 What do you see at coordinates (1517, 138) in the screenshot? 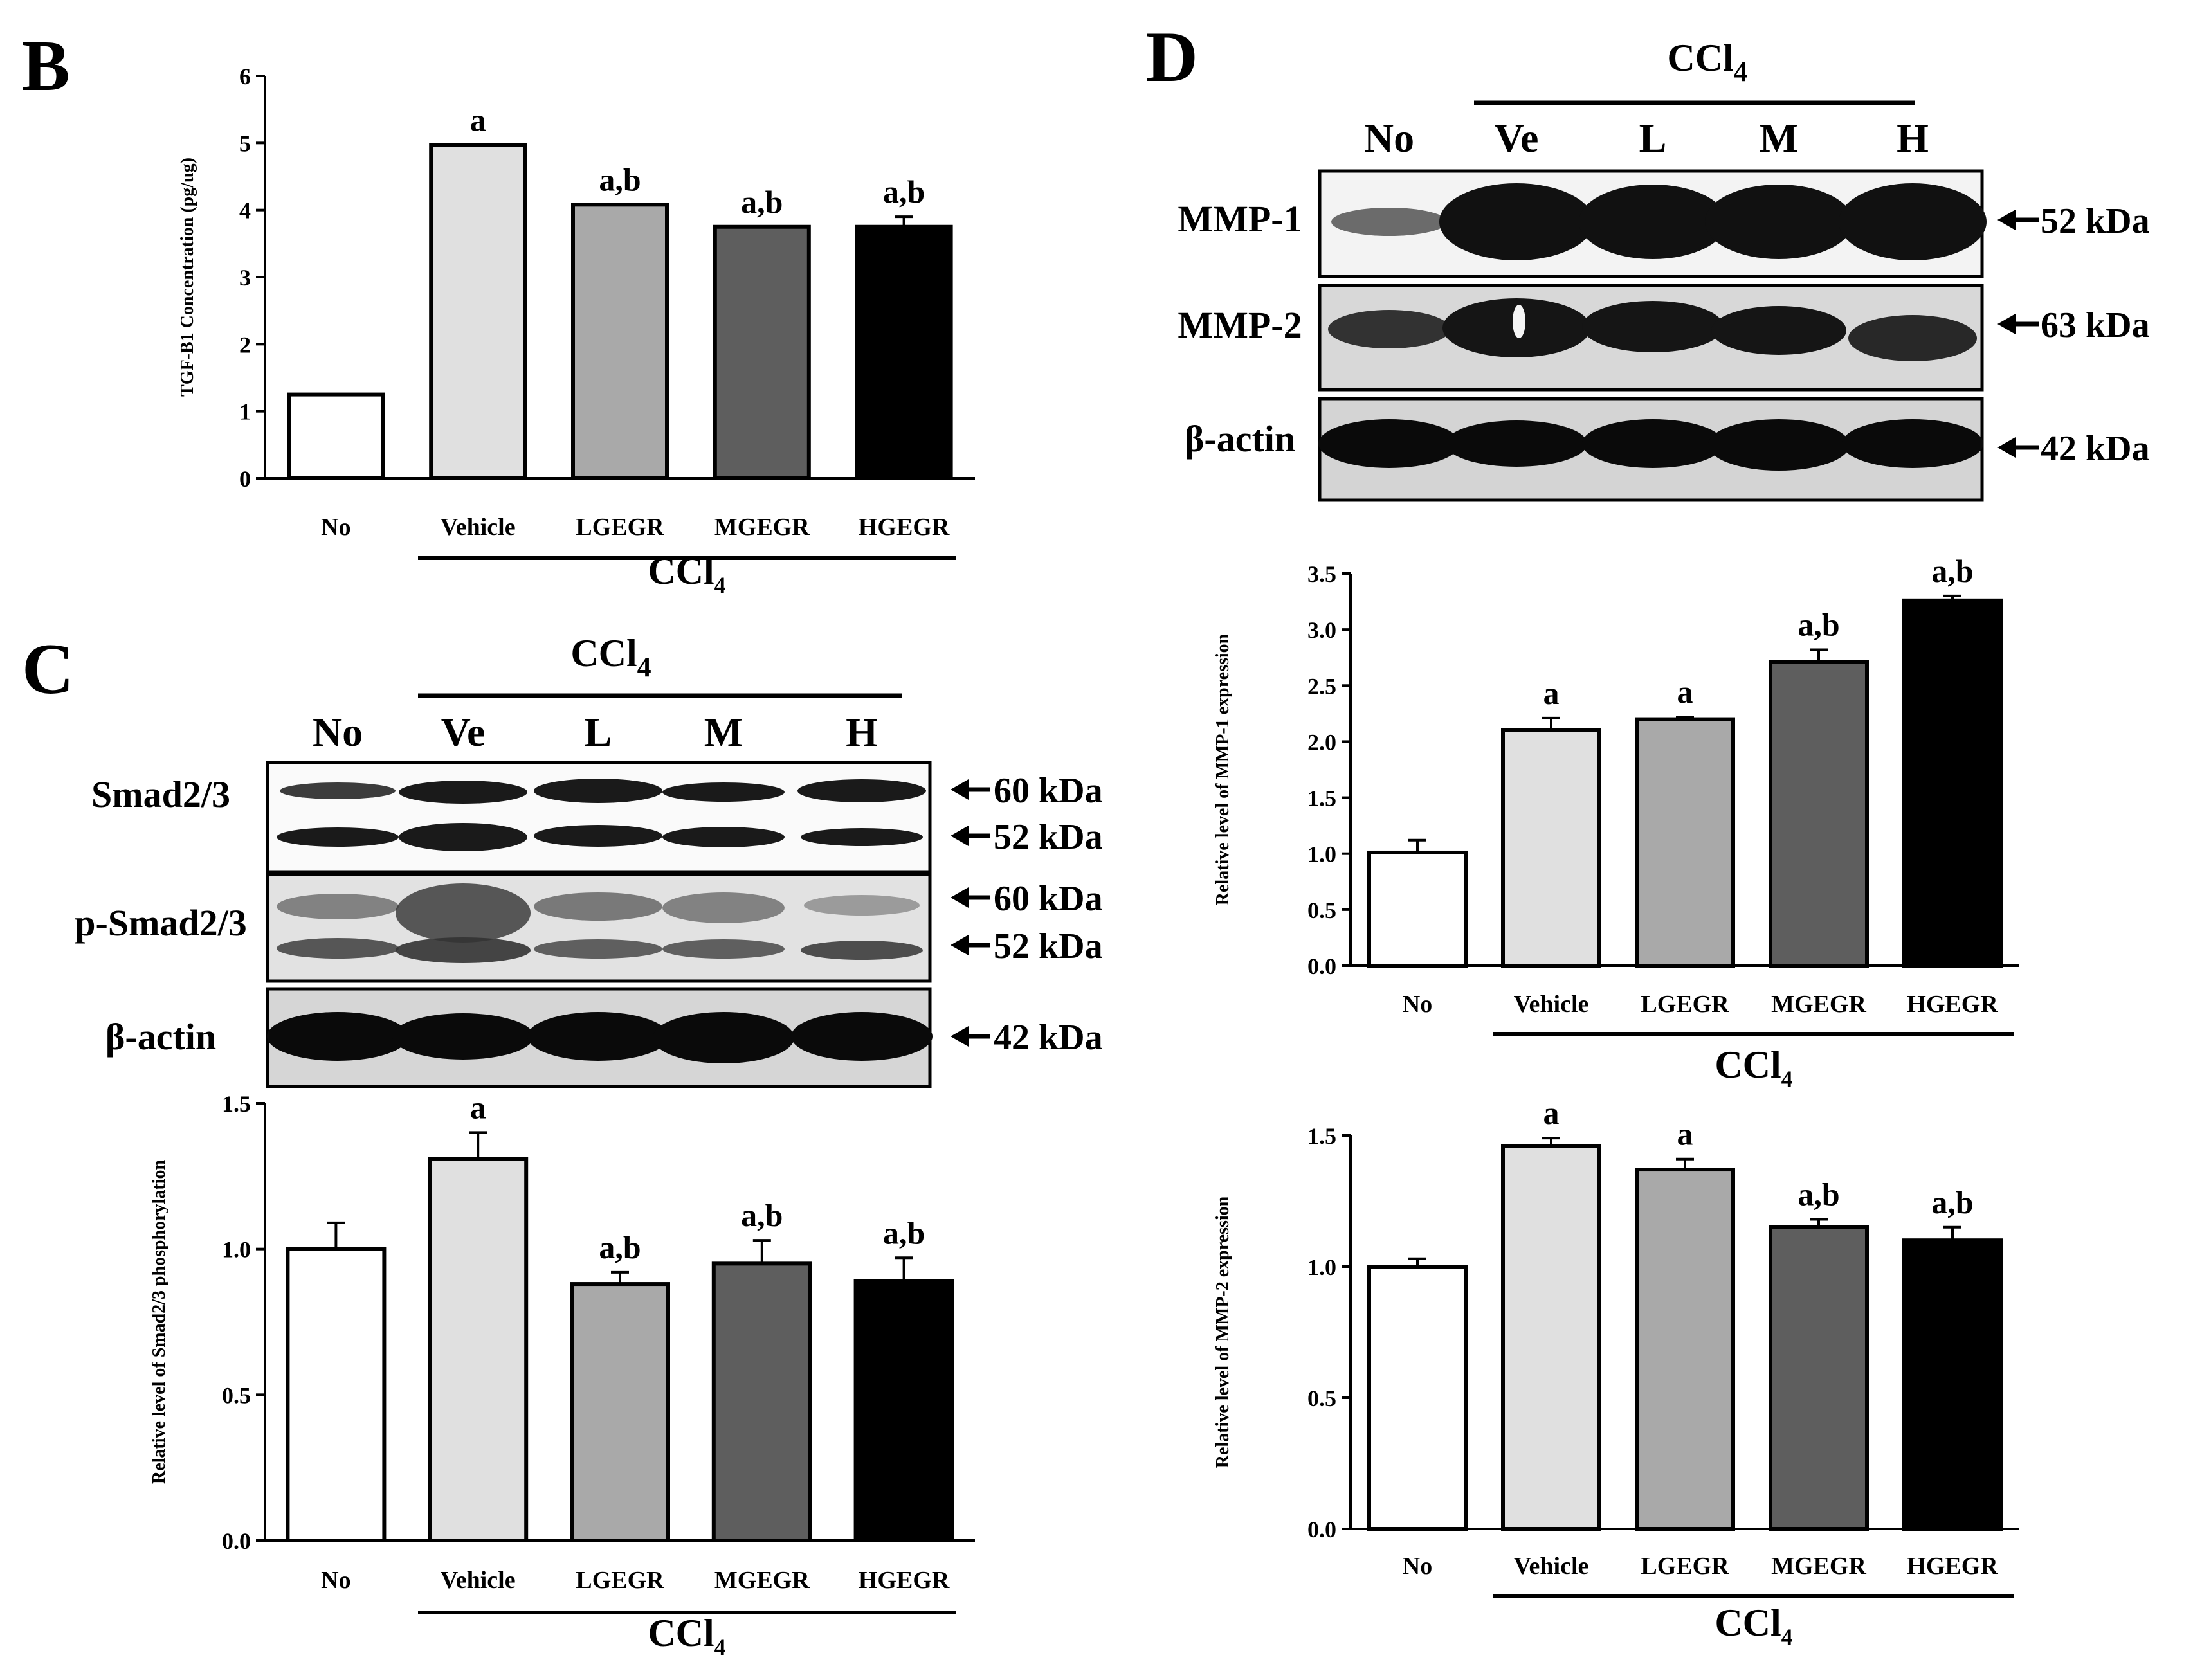
I see `blot-d-lane-ve: Ve` at bounding box center [1517, 138].